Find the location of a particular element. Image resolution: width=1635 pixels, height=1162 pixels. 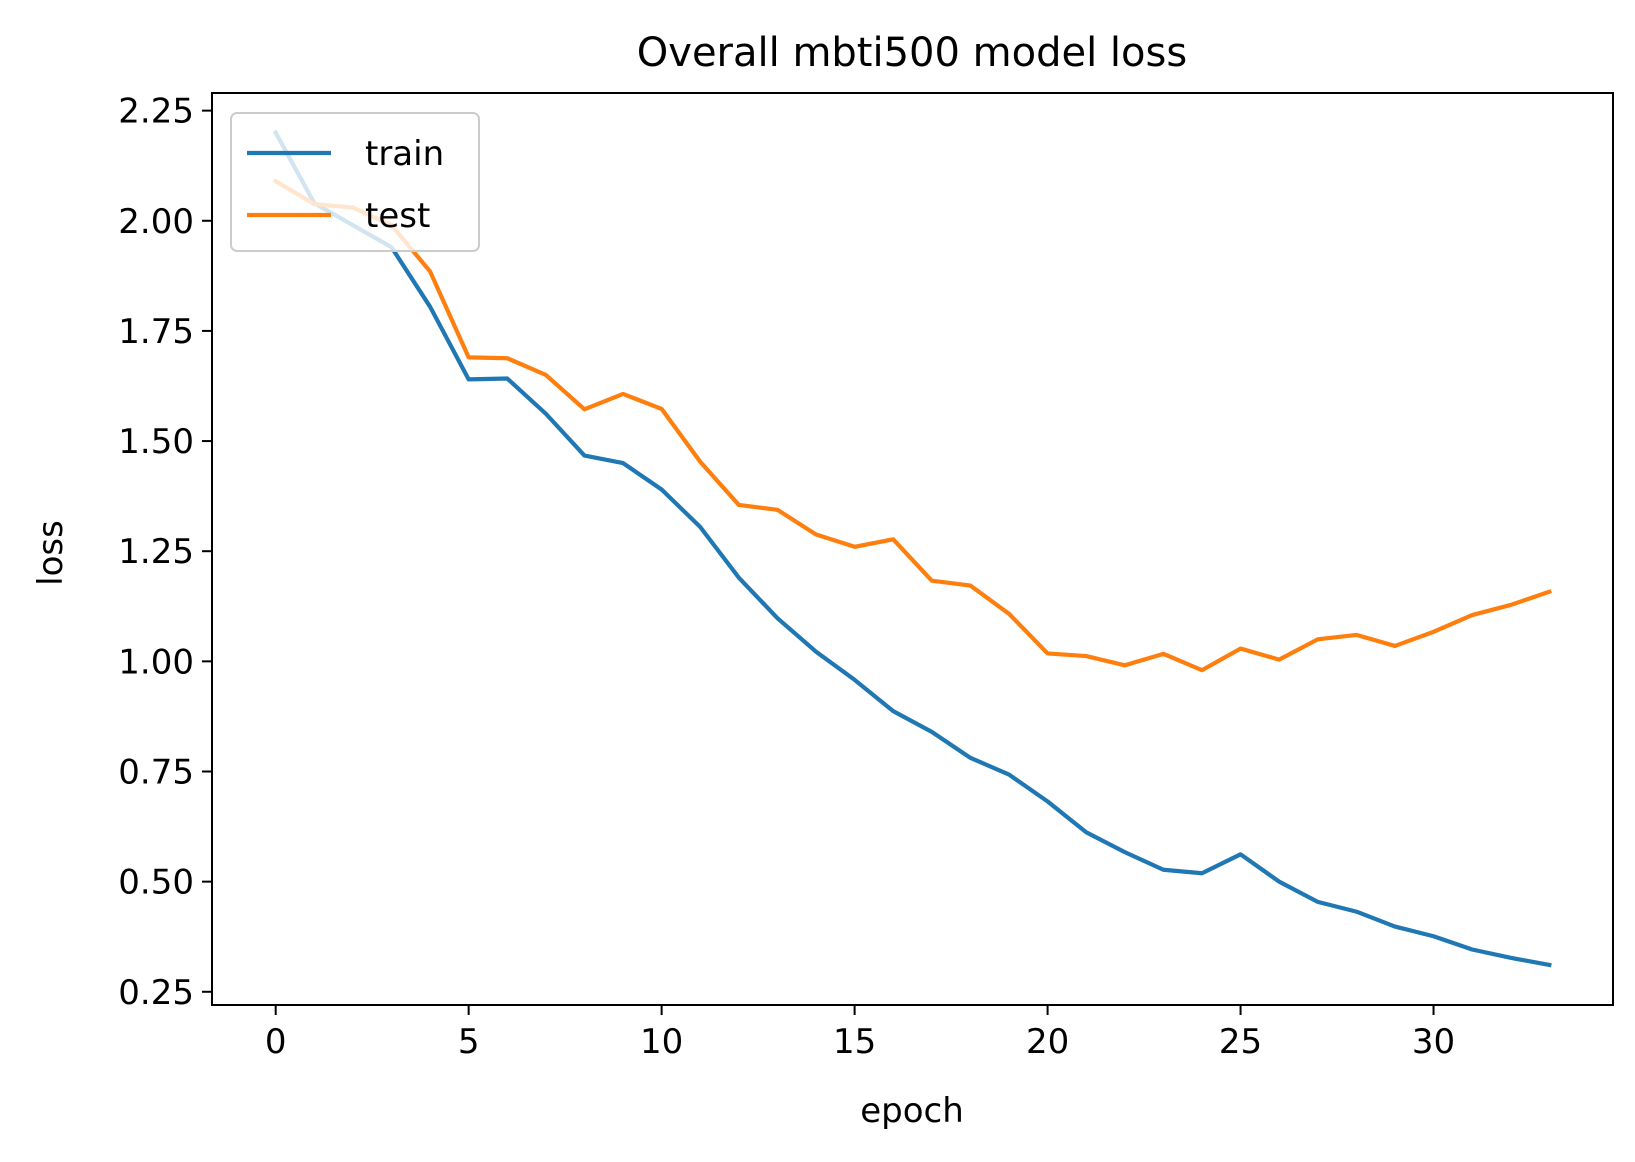

x-tick-label: 5 is located at coordinates (469, 1042).